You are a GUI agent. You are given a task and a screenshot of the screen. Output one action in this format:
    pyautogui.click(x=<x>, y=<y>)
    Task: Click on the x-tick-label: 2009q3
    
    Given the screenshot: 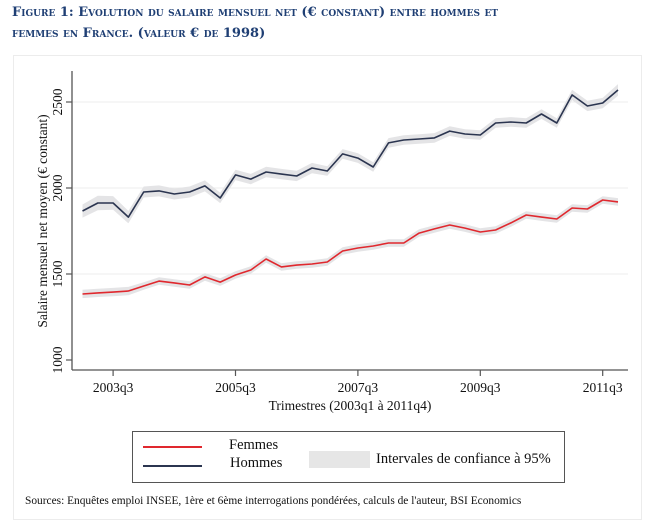 What is the action you would take?
    pyautogui.click(x=480, y=387)
    